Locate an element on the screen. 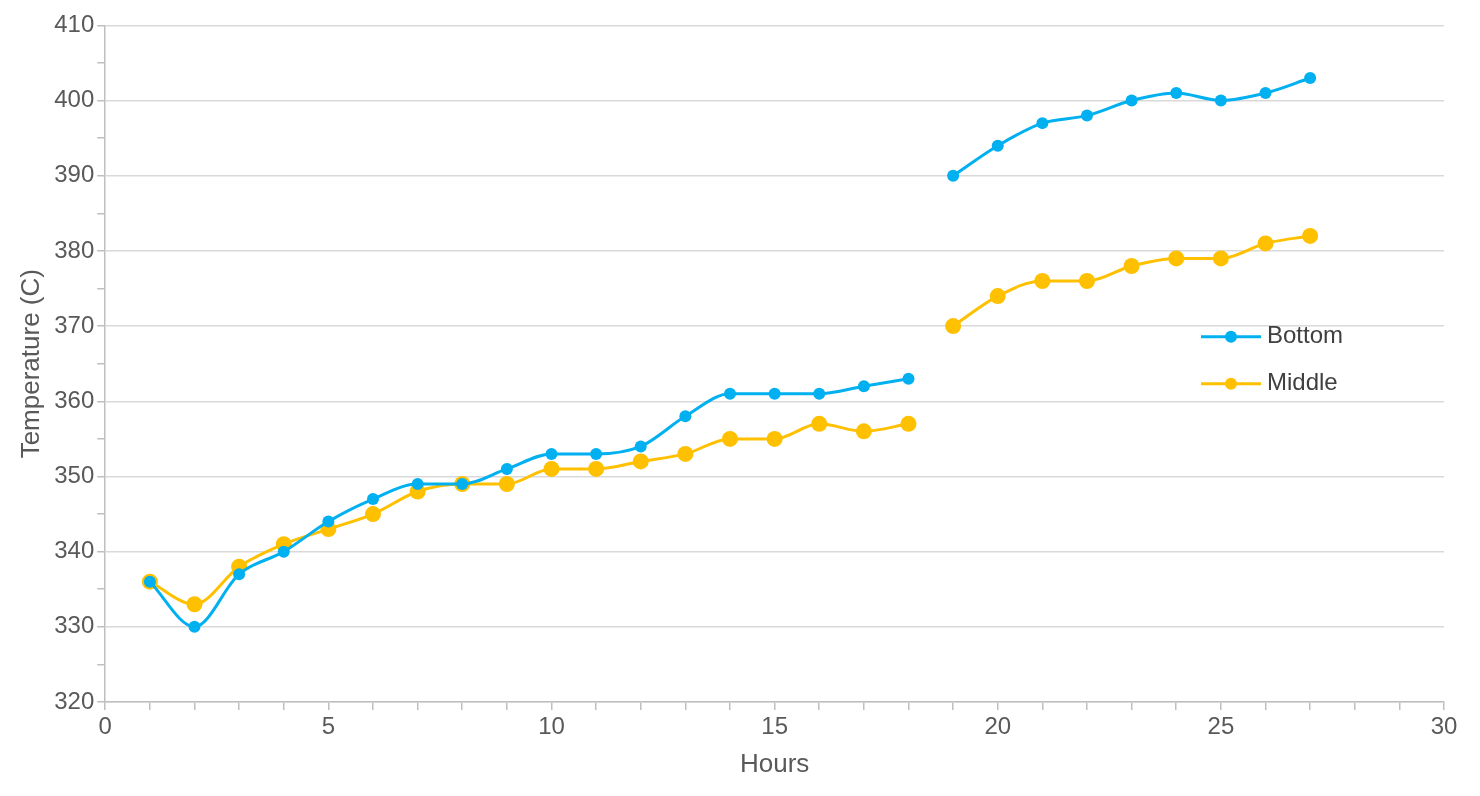  x-tick-label: 0 is located at coordinates (105, 726).